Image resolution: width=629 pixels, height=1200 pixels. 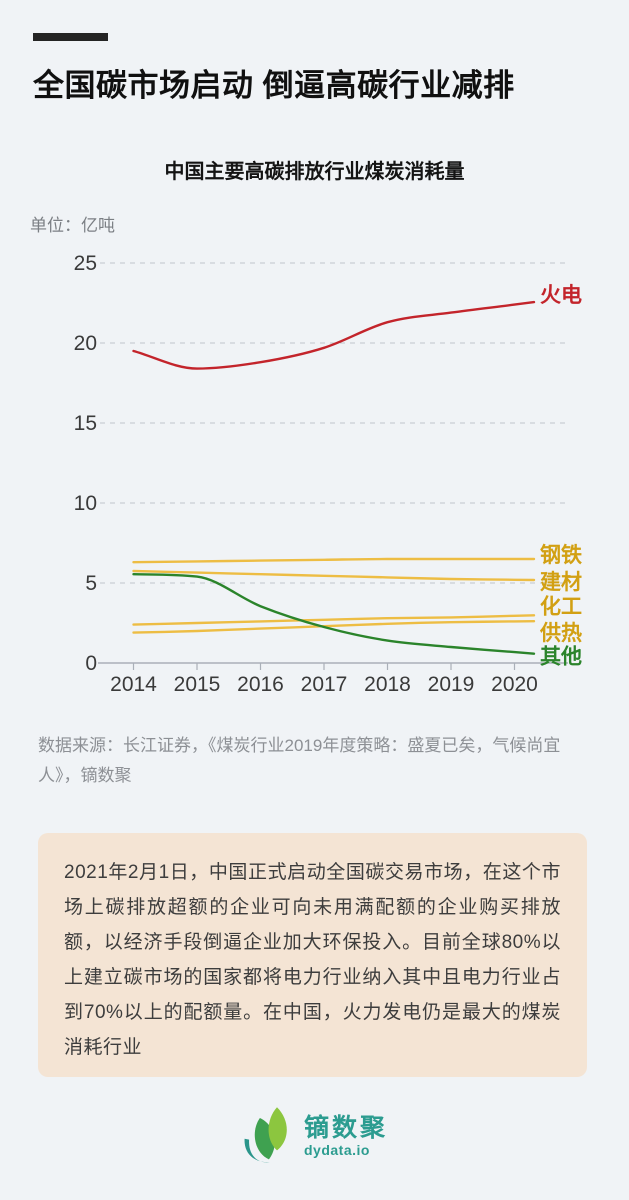 I want to click on series-label-building-materials: 建材, so click(x=561, y=582).